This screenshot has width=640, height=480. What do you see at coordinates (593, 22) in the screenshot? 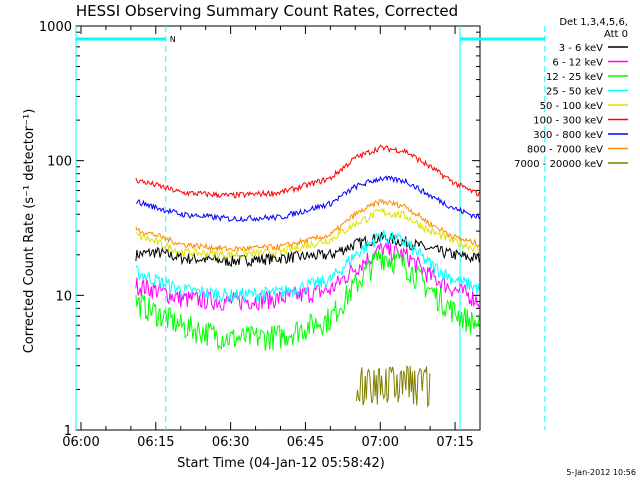
I see `legend-header: Det 1,3,4,5,6,` at bounding box center [593, 22].